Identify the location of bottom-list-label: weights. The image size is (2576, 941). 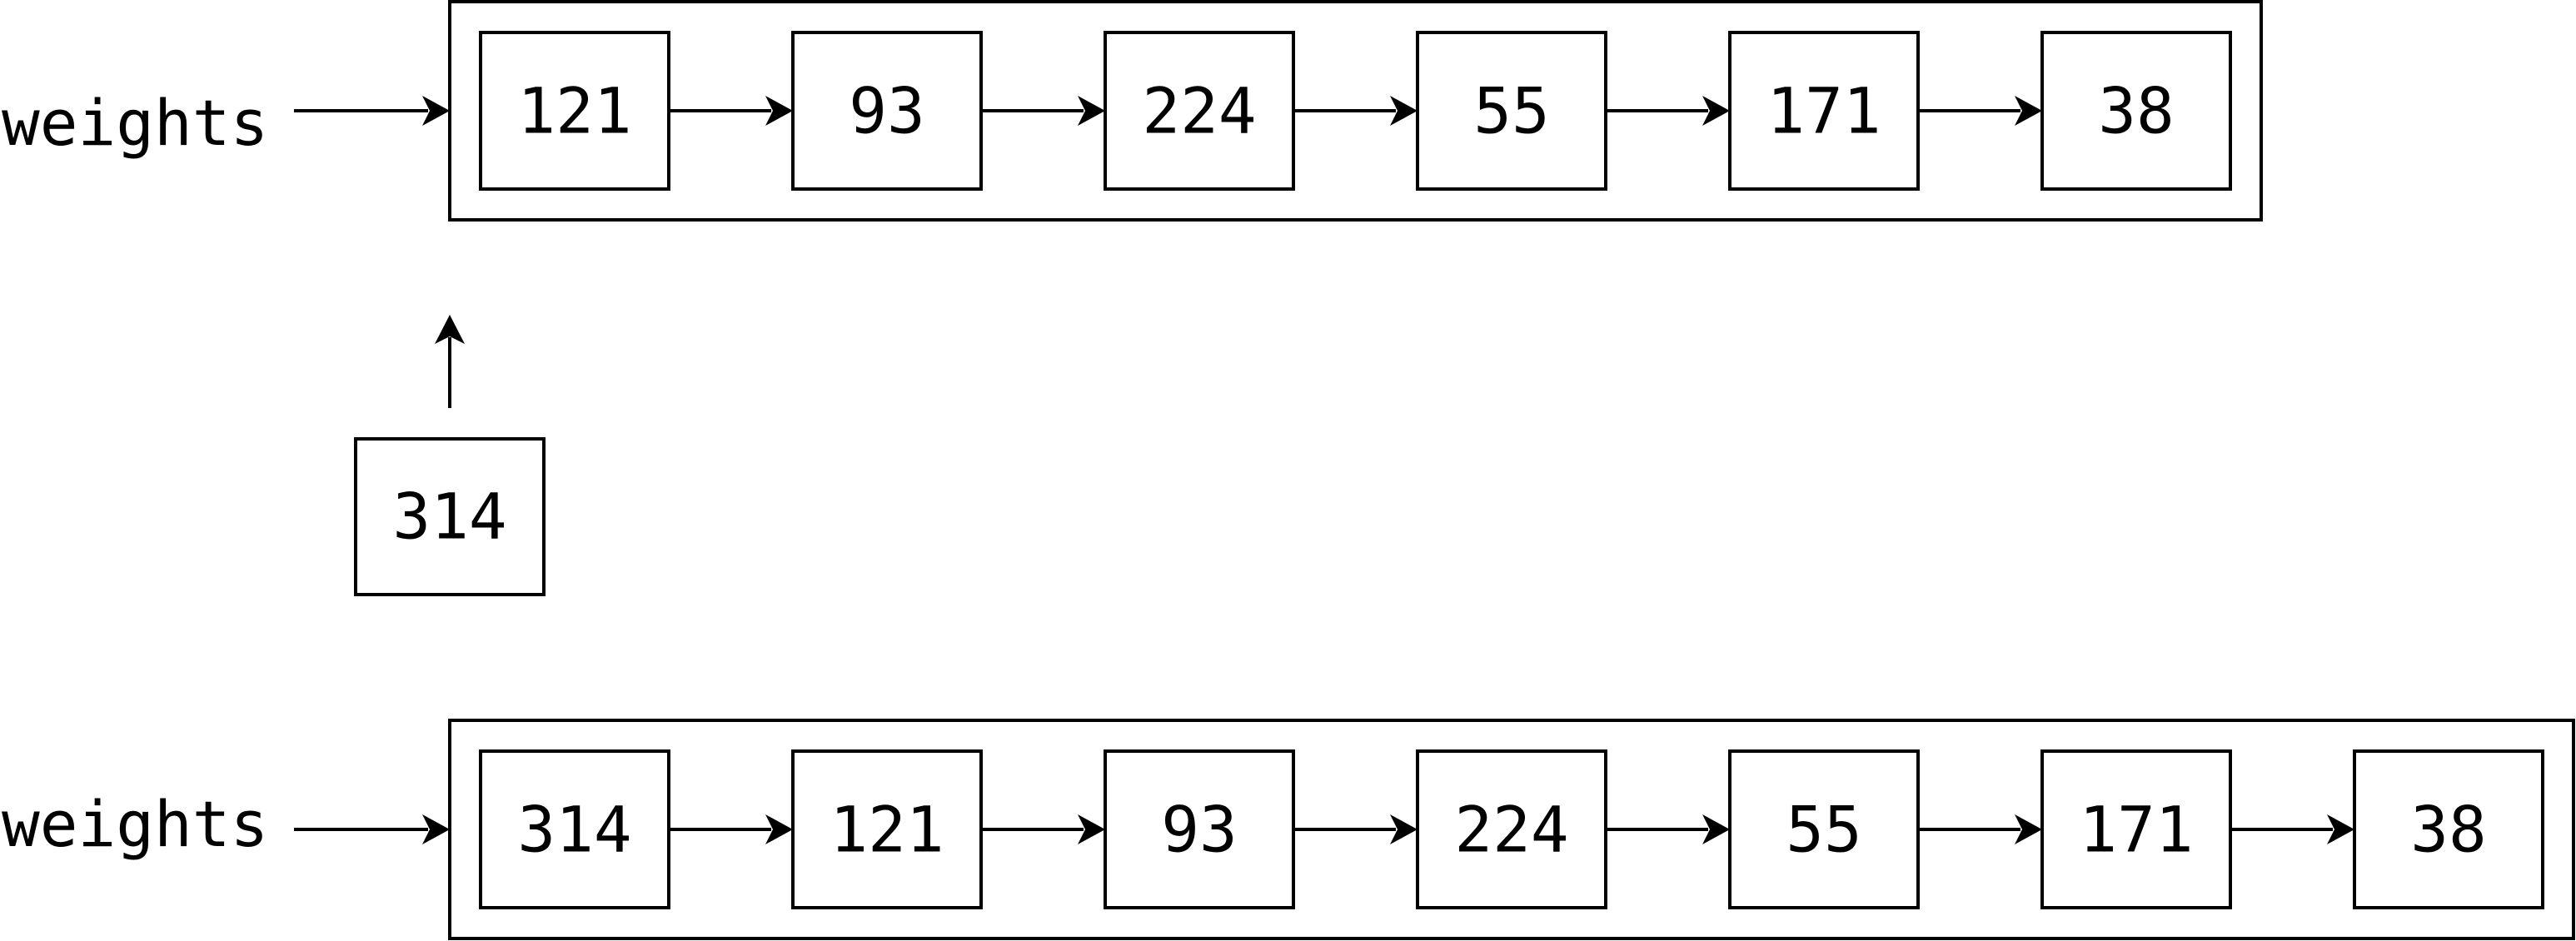
(135, 824).